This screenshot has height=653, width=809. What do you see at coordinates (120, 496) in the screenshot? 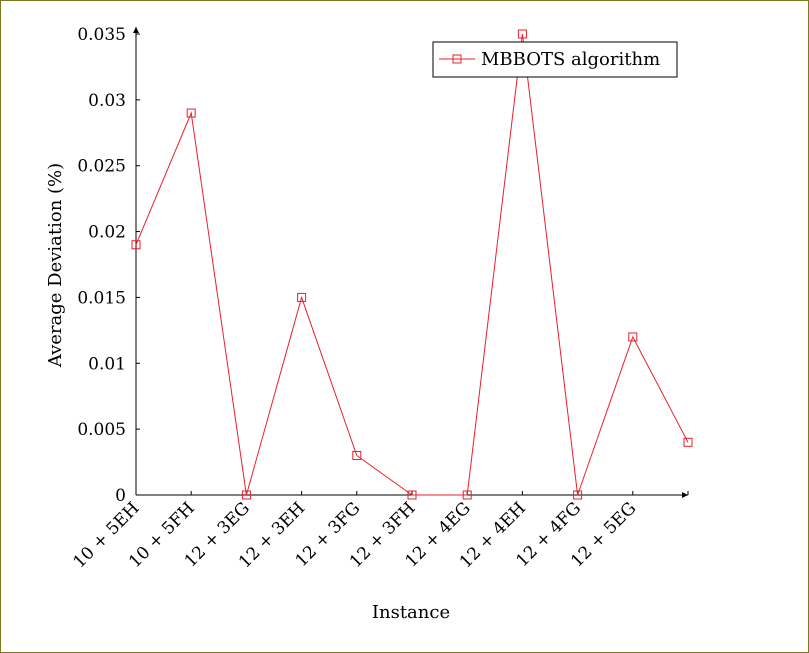
I see `y-tick-label: 0` at bounding box center [120, 496].